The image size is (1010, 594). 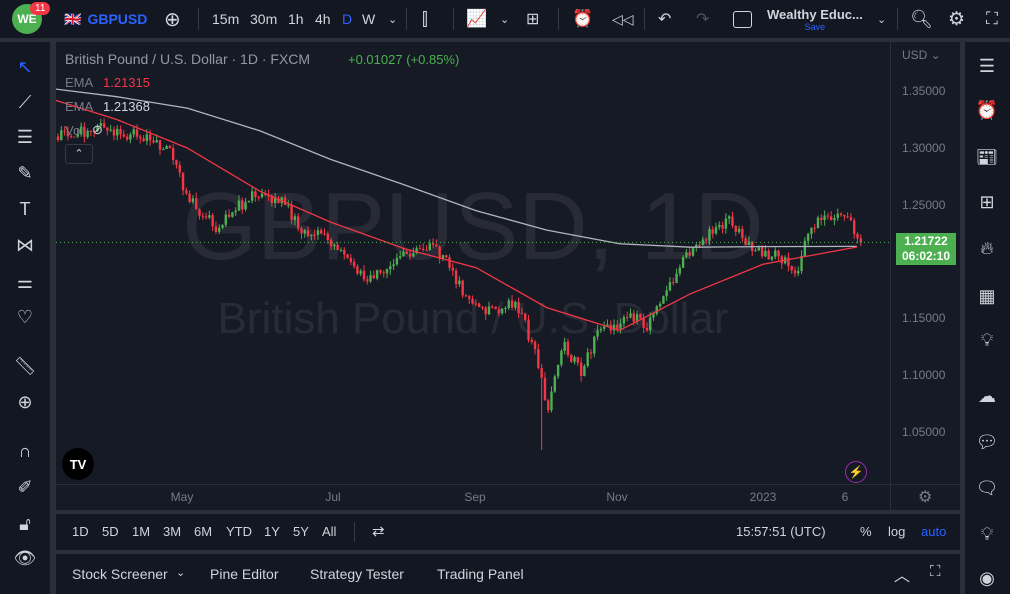 I want to click on news-icon: 📰︎, so click(x=987, y=156).